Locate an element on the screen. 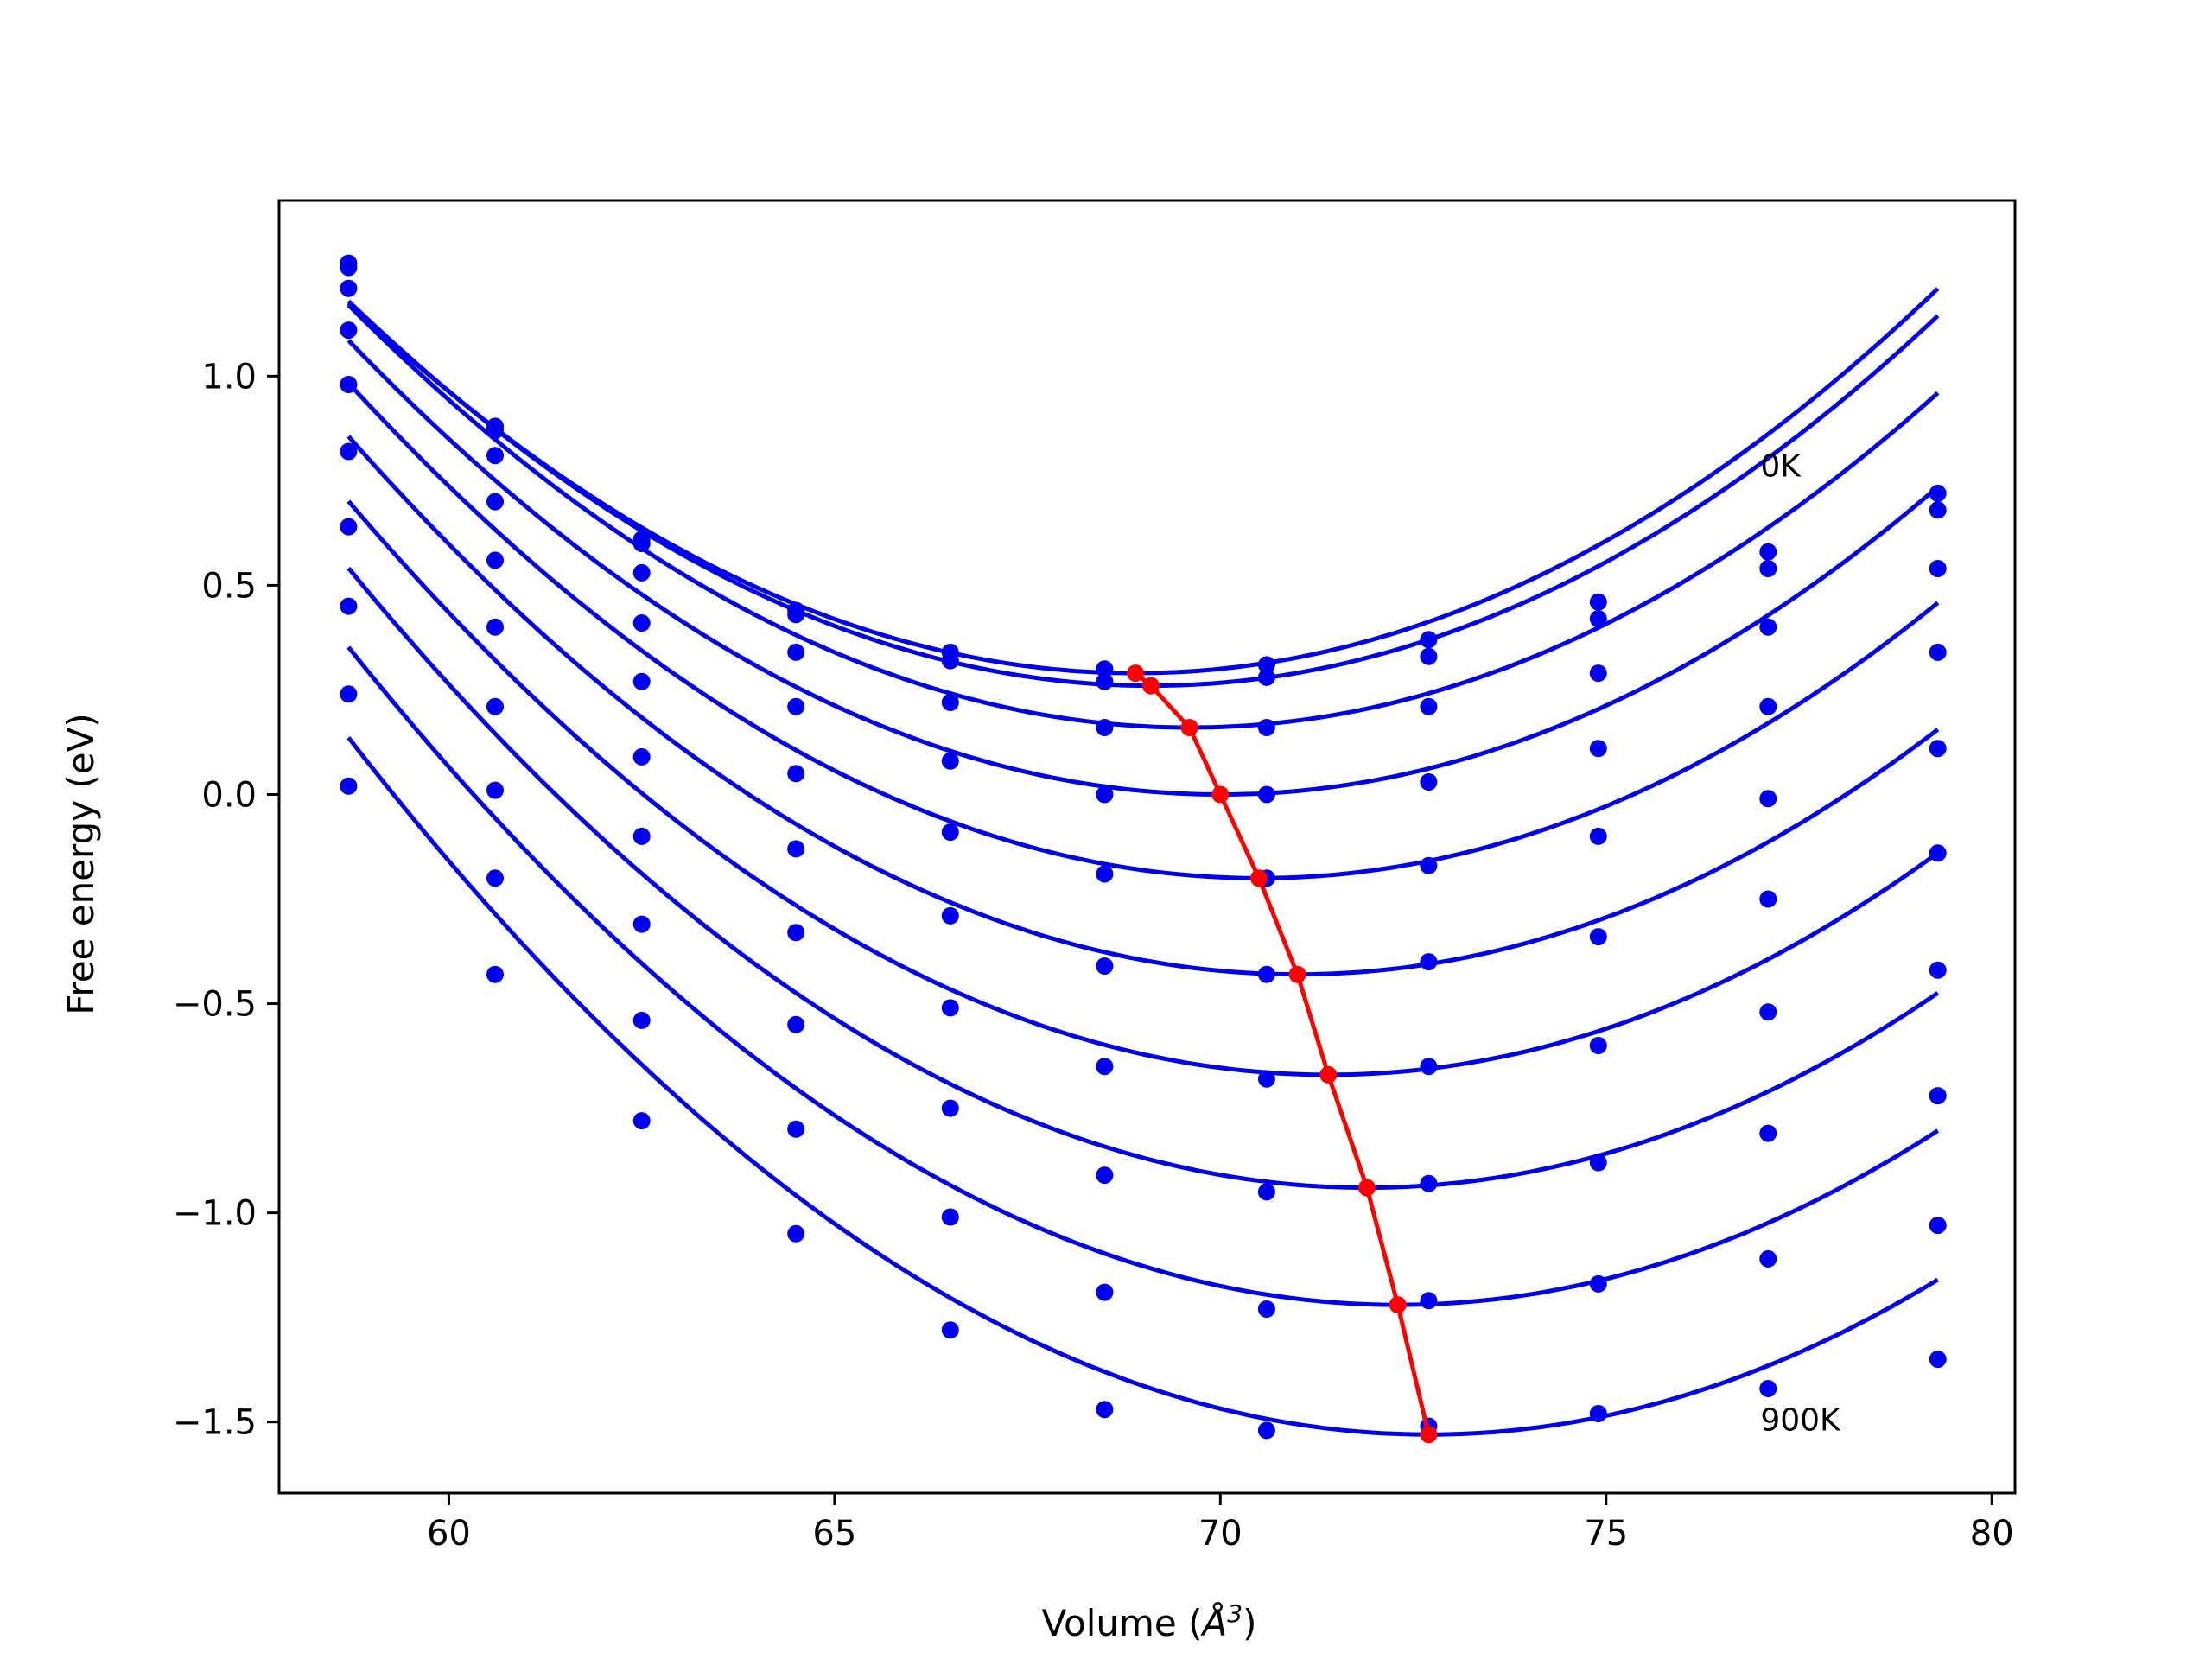 This screenshot has width=2212, height=1659. x-tick-label-0: 60 is located at coordinates (449, 1534).